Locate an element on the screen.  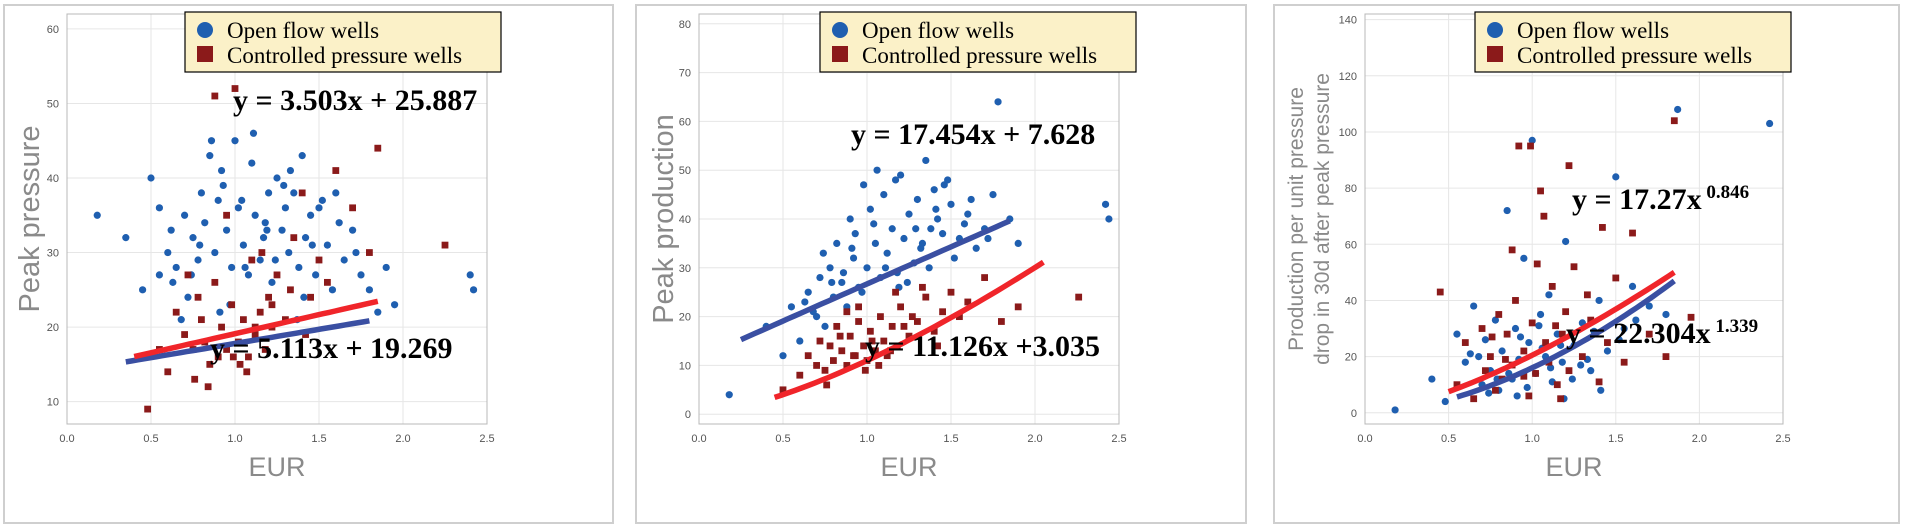
x-tick-label: 2.0 is located at coordinates (402, 439).